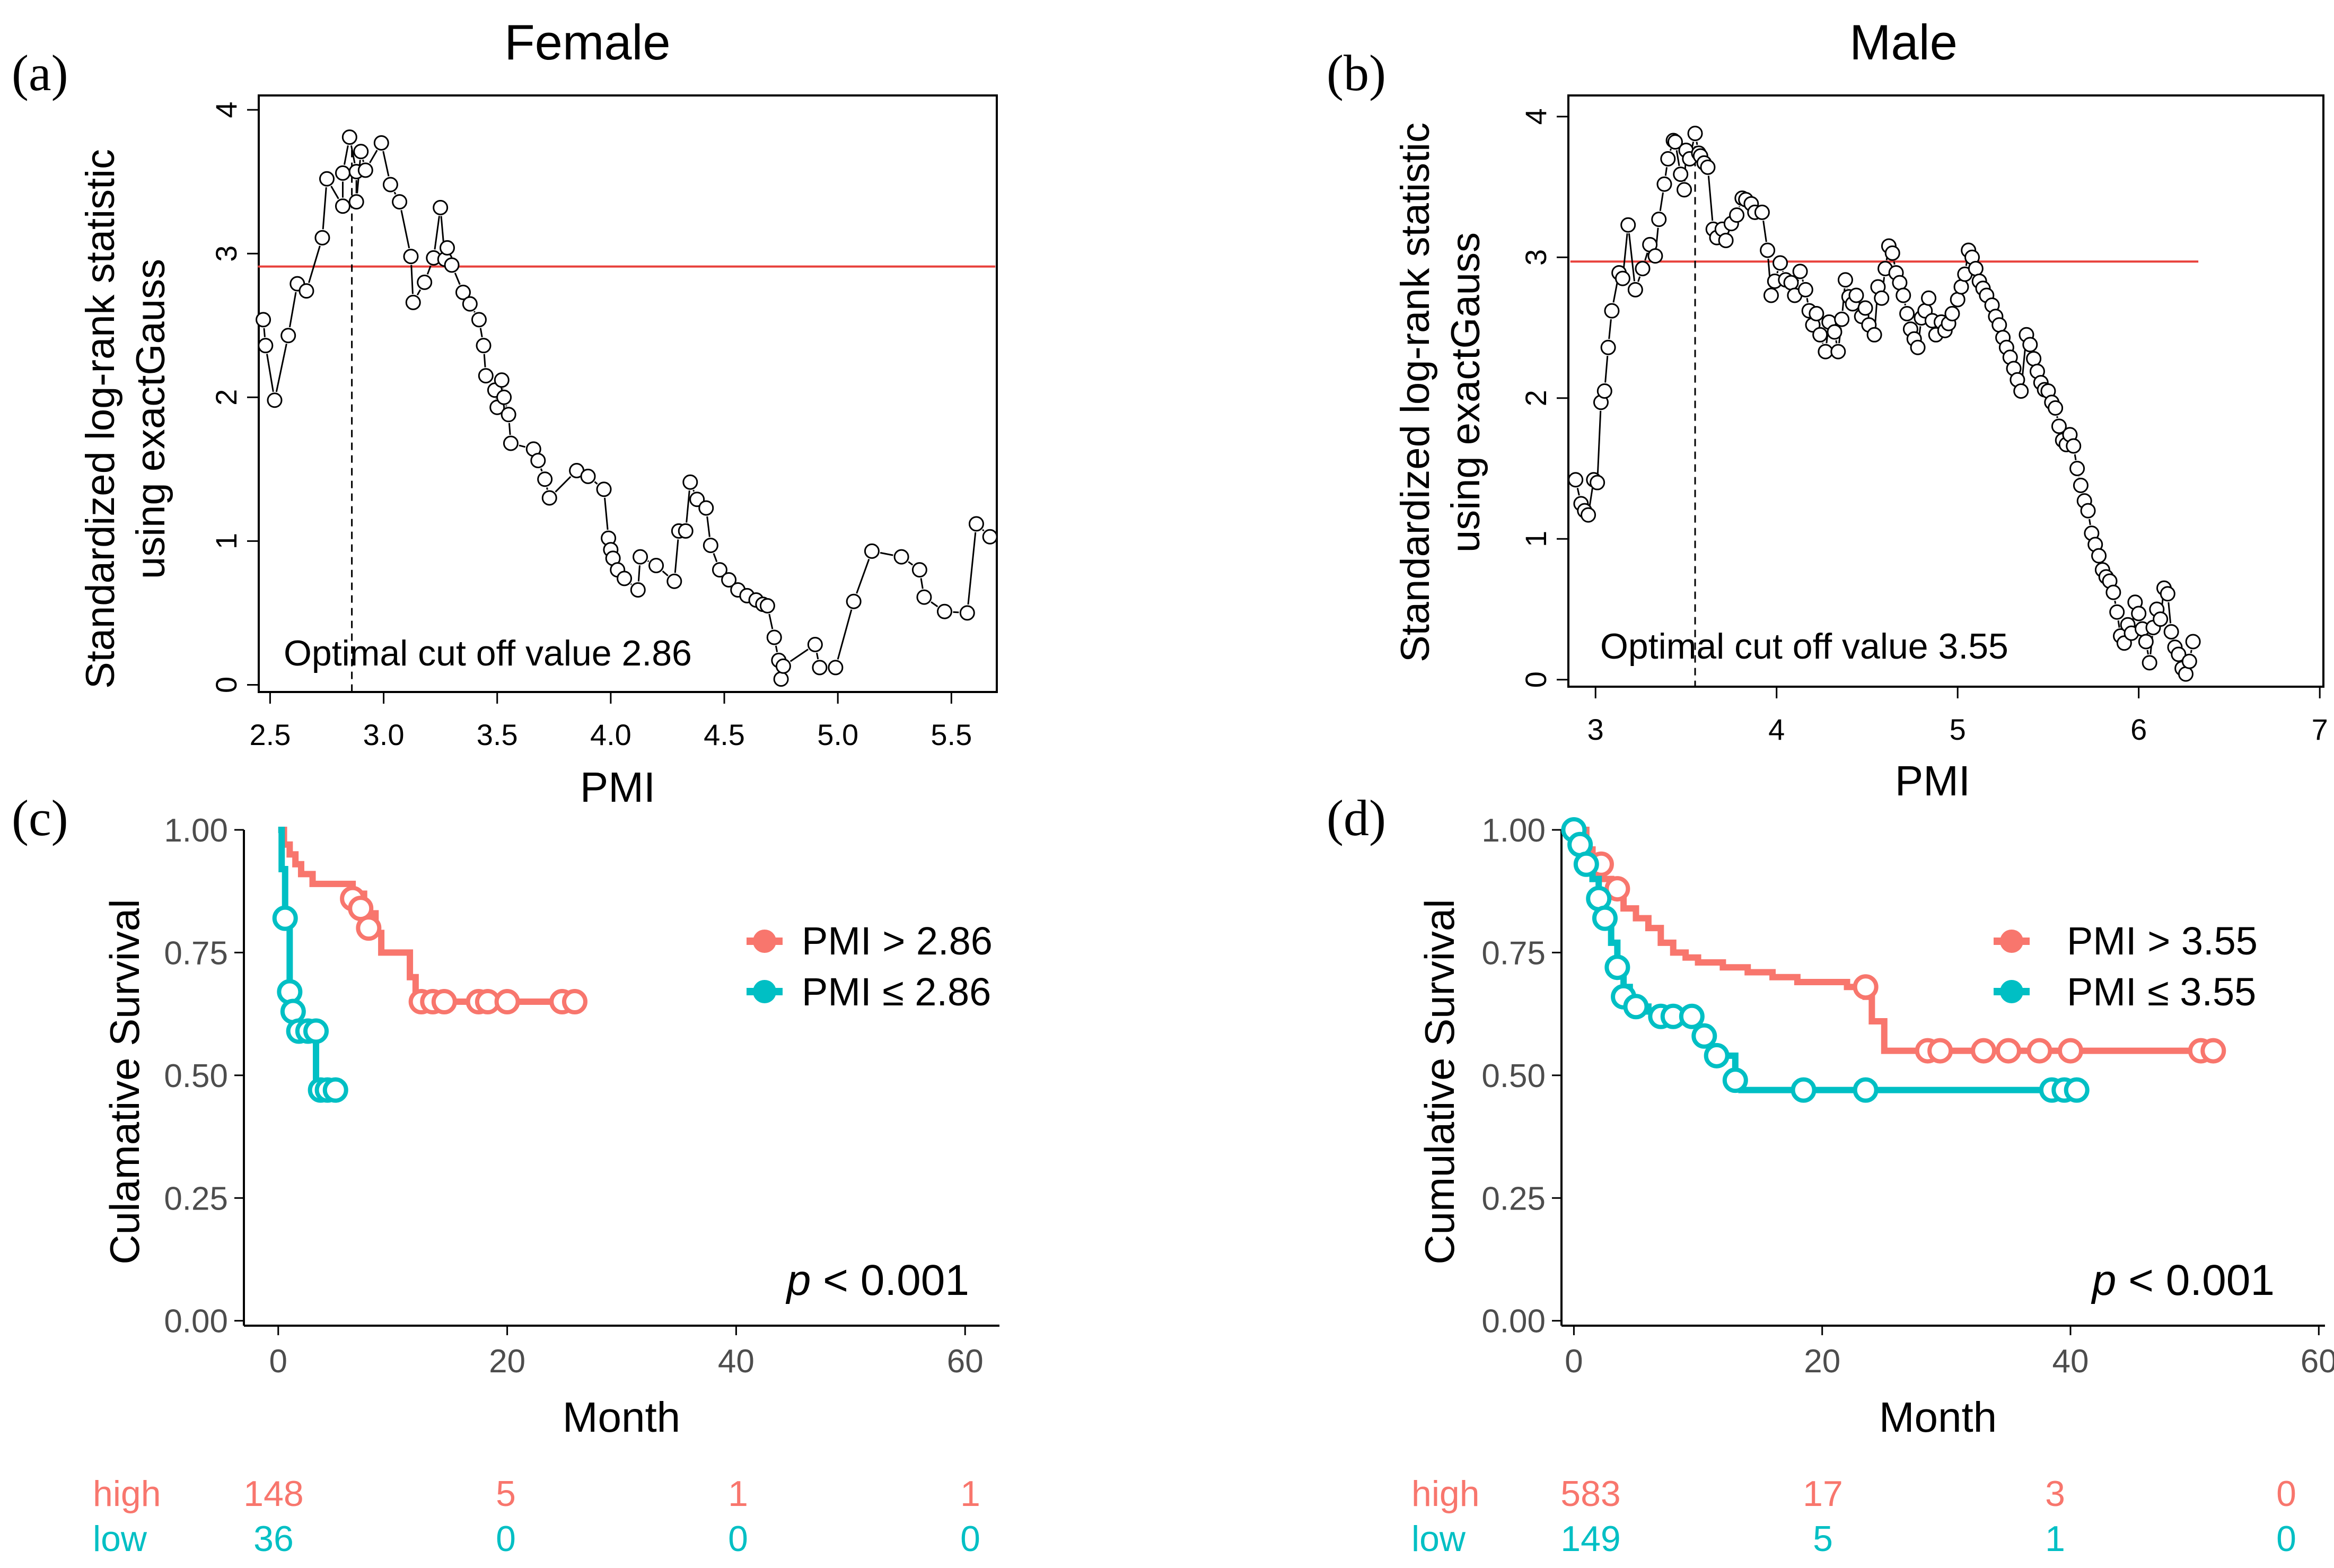  What do you see at coordinates (2011, 941) in the screenshot?
I see `legend-d-high-key` at bounding box center [2011, 941].